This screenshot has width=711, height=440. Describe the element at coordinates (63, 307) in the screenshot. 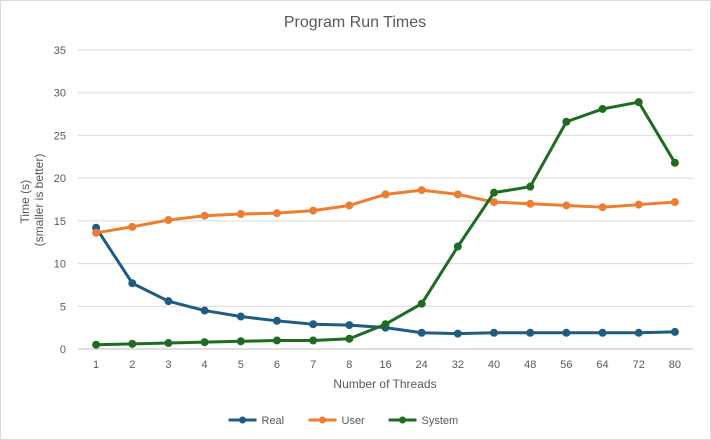

I see `y-tick-label: 5` at that location.